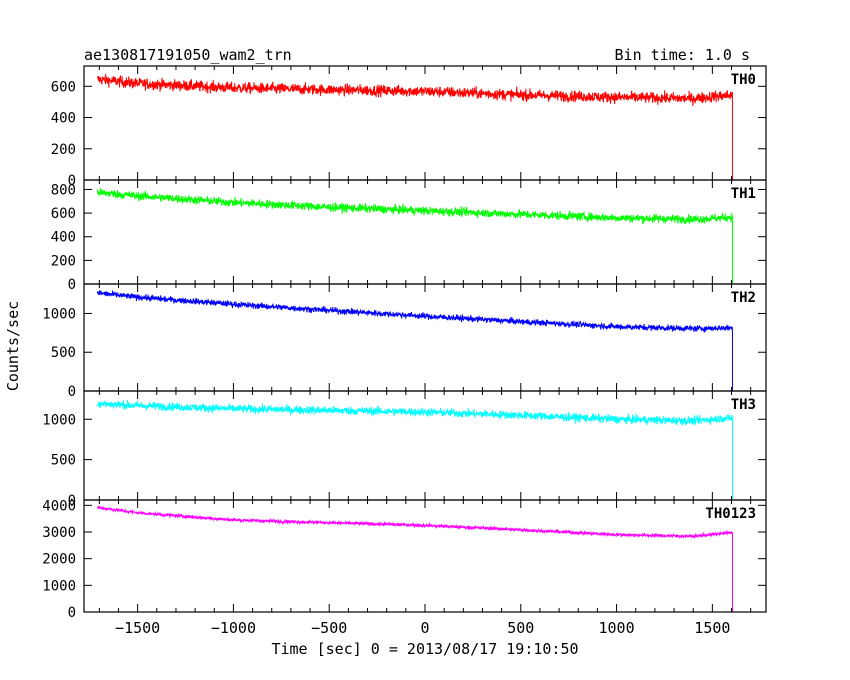 This screenshot has height=680, width=850. What do you see at coordinates (743, 405) in the screenshot?
I see `panel-label: TH3` at bounding box center [743, 405].